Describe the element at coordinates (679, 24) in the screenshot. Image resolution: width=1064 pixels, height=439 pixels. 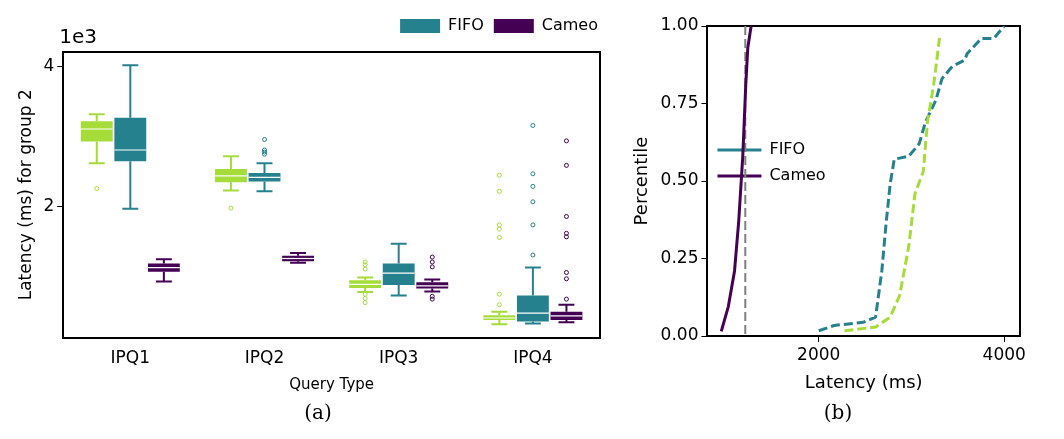
I see `y-tick-label: 1.00` at that location.